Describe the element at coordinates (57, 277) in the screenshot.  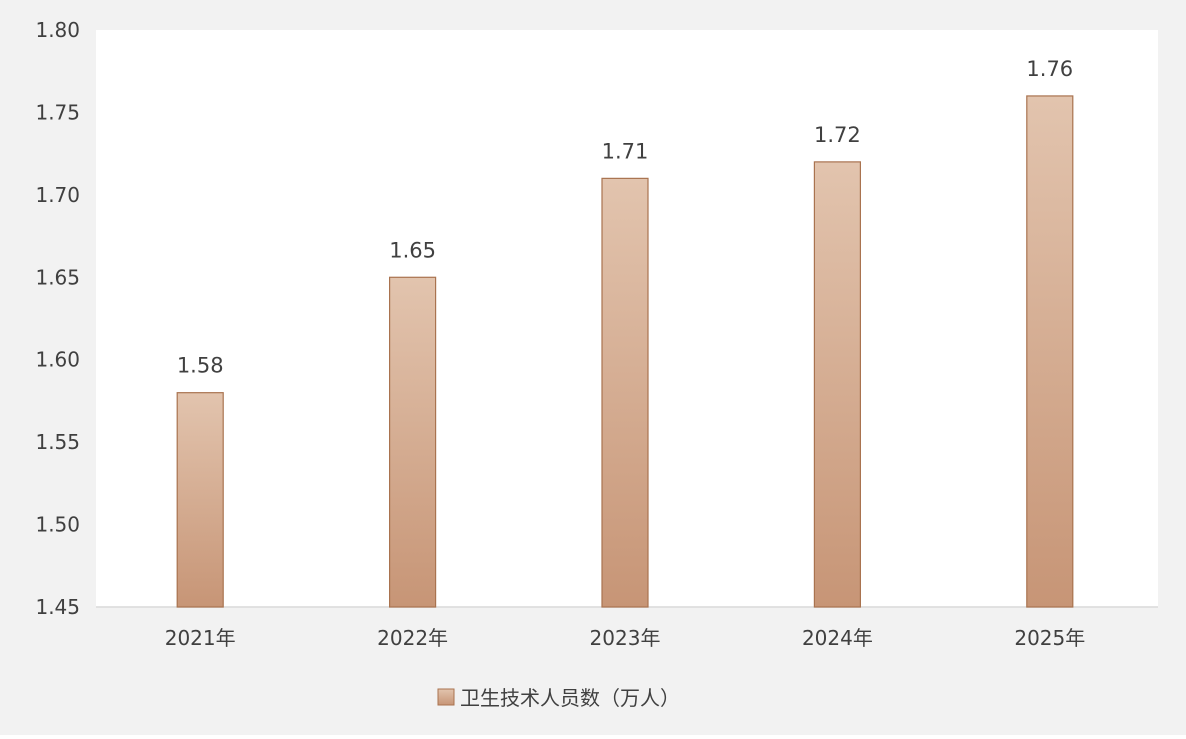
I see `y-tick-label: 1.65` at that location.